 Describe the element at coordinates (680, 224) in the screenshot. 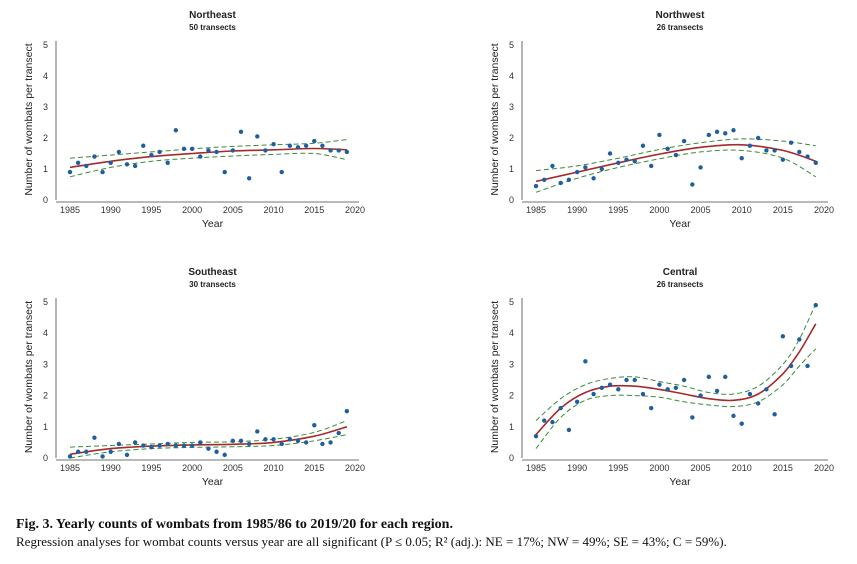

I see `x-axis-label: Year` at that location.